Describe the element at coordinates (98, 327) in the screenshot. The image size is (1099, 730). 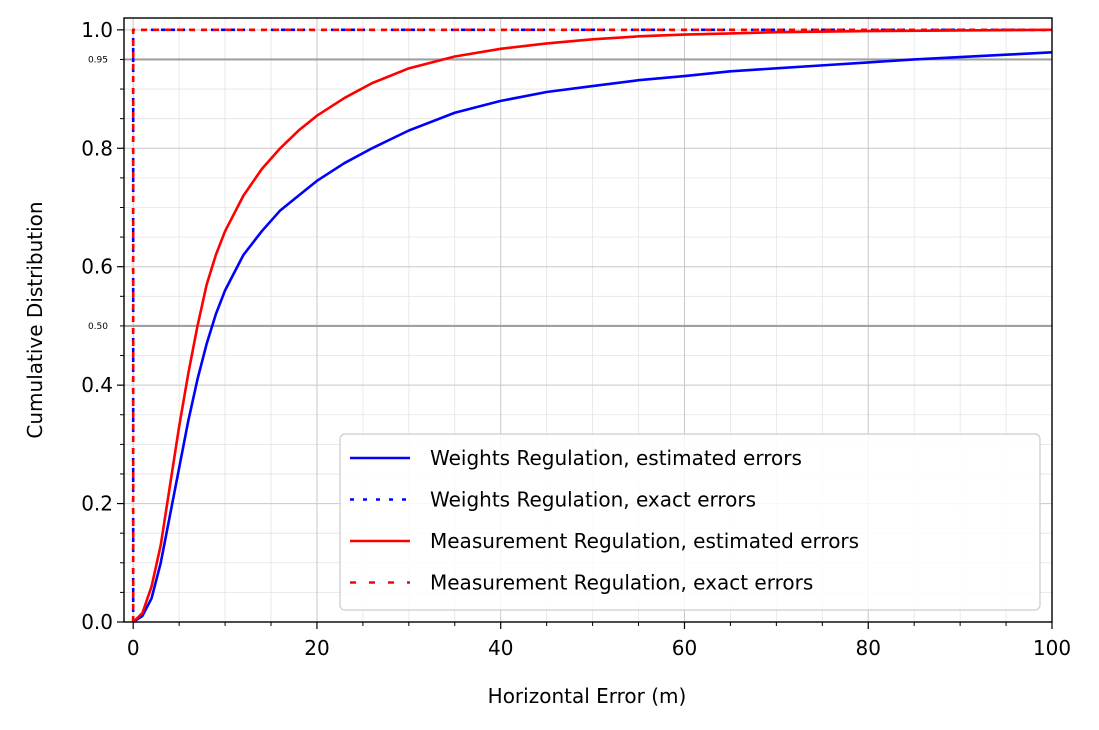
I see `reference-line-label: 0.50` at that location.